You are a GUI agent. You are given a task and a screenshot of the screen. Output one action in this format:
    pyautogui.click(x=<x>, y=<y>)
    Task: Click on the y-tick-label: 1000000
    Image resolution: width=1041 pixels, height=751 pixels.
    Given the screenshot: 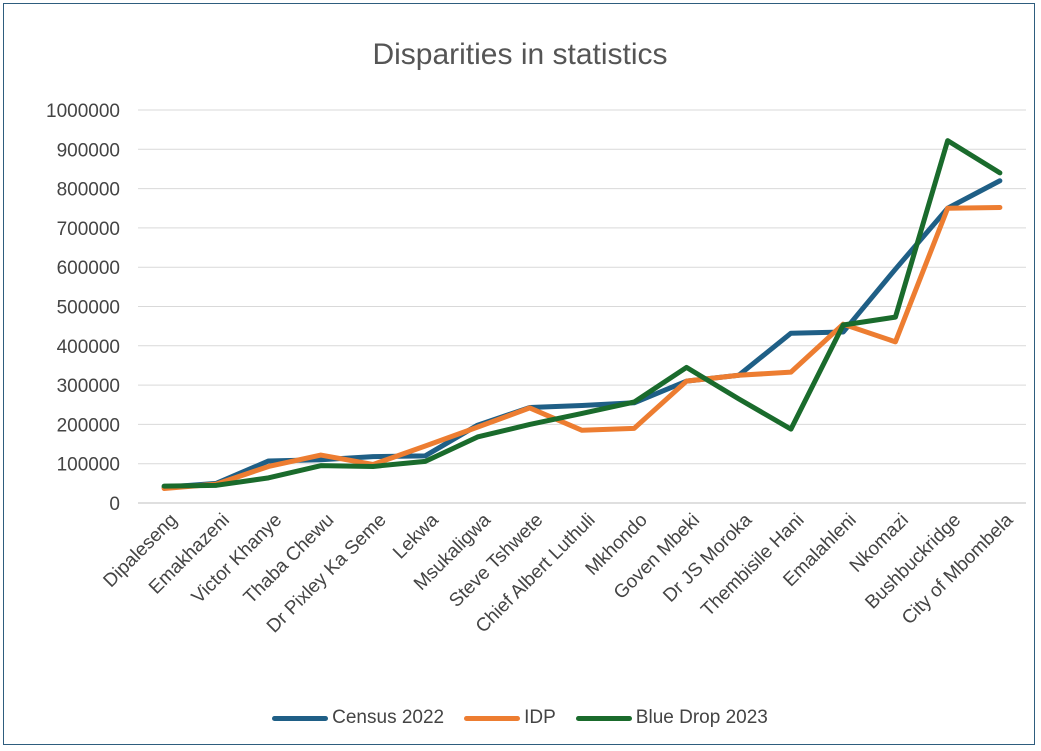 What is the action you would take?
    pyautogui.click(x=83, y=111)
    